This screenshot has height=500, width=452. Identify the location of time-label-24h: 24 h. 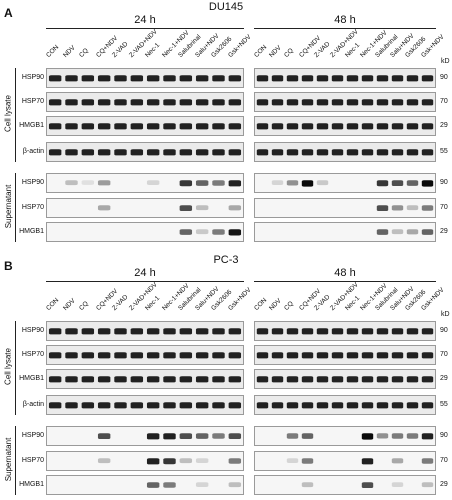
(145, 20).